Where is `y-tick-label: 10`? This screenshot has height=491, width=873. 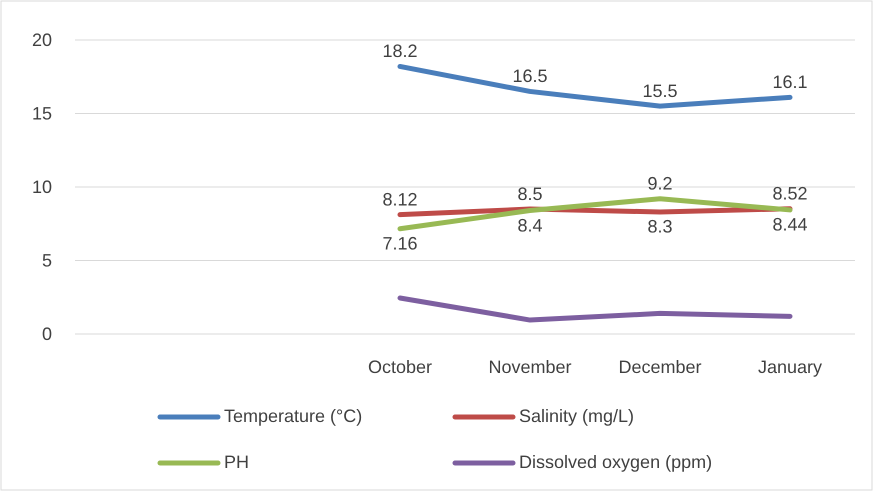 y-tick-label: 10 is located at coordinates (42, 186).